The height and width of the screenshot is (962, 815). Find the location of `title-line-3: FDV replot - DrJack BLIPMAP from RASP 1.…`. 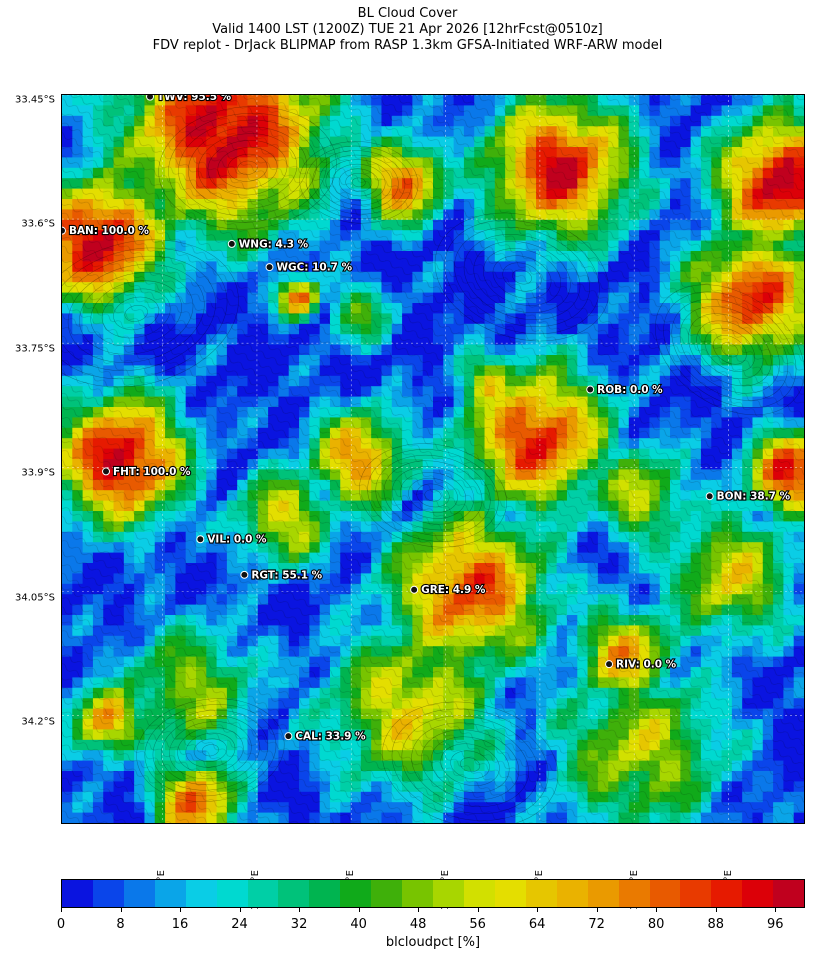

title-line-3: FDV replot - DrJack BLIPMAP from RASP 1.… is located at coordinates (407, 45).